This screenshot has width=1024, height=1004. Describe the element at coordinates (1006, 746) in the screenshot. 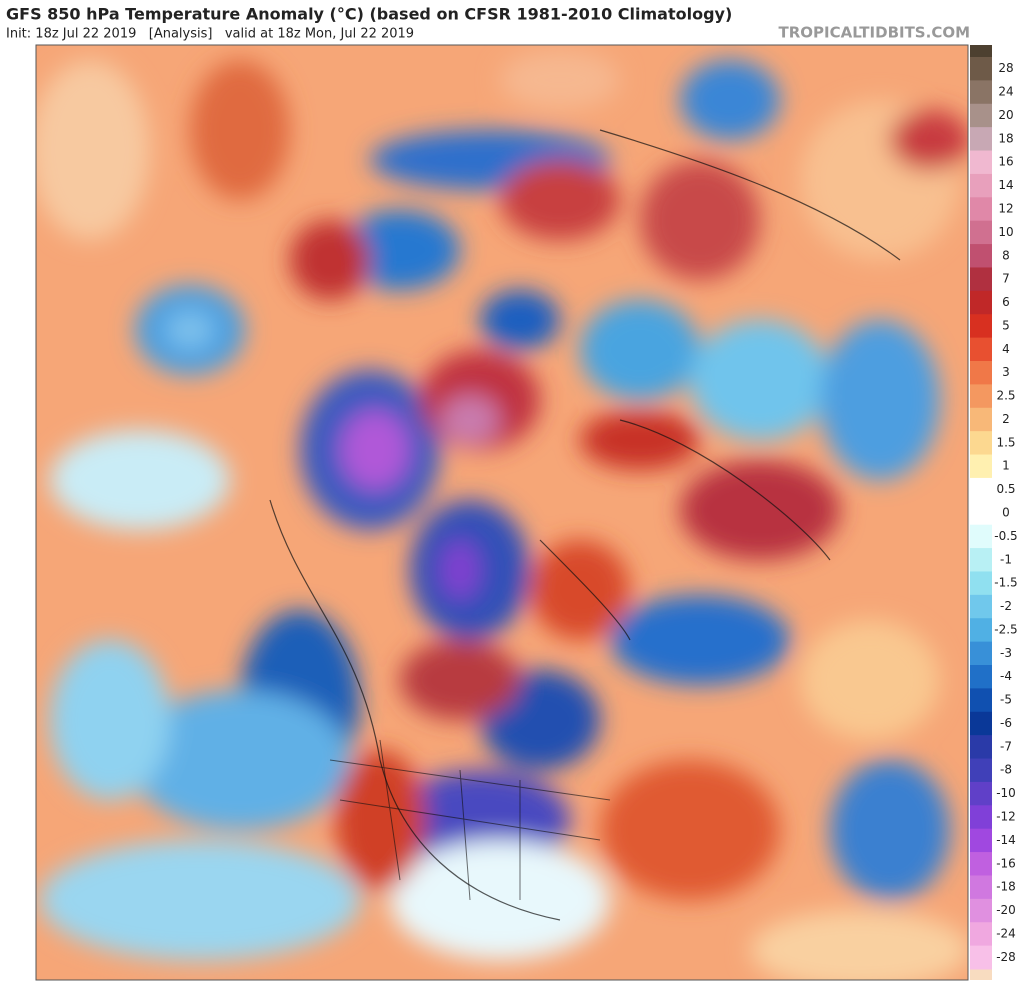

I see `colorbar-label: -7` at that location.